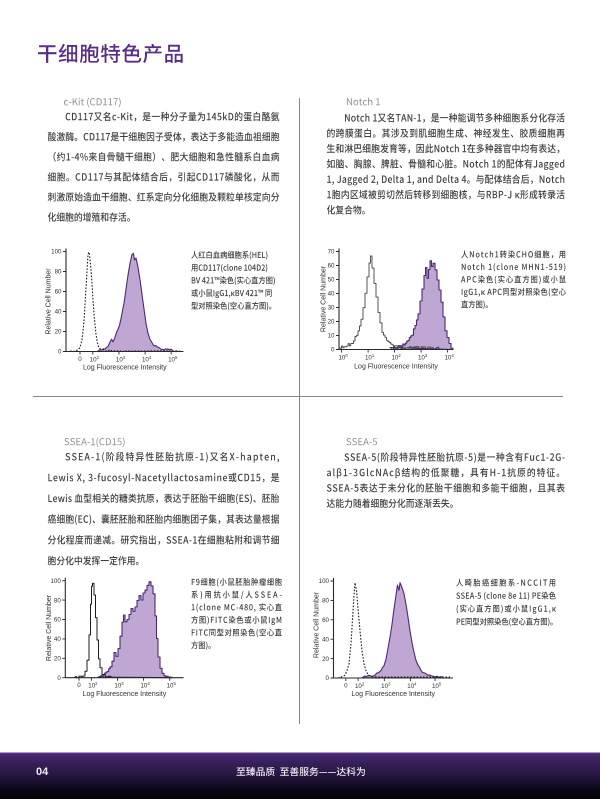  I want to click on svg-text: 10, so click(331, 336).